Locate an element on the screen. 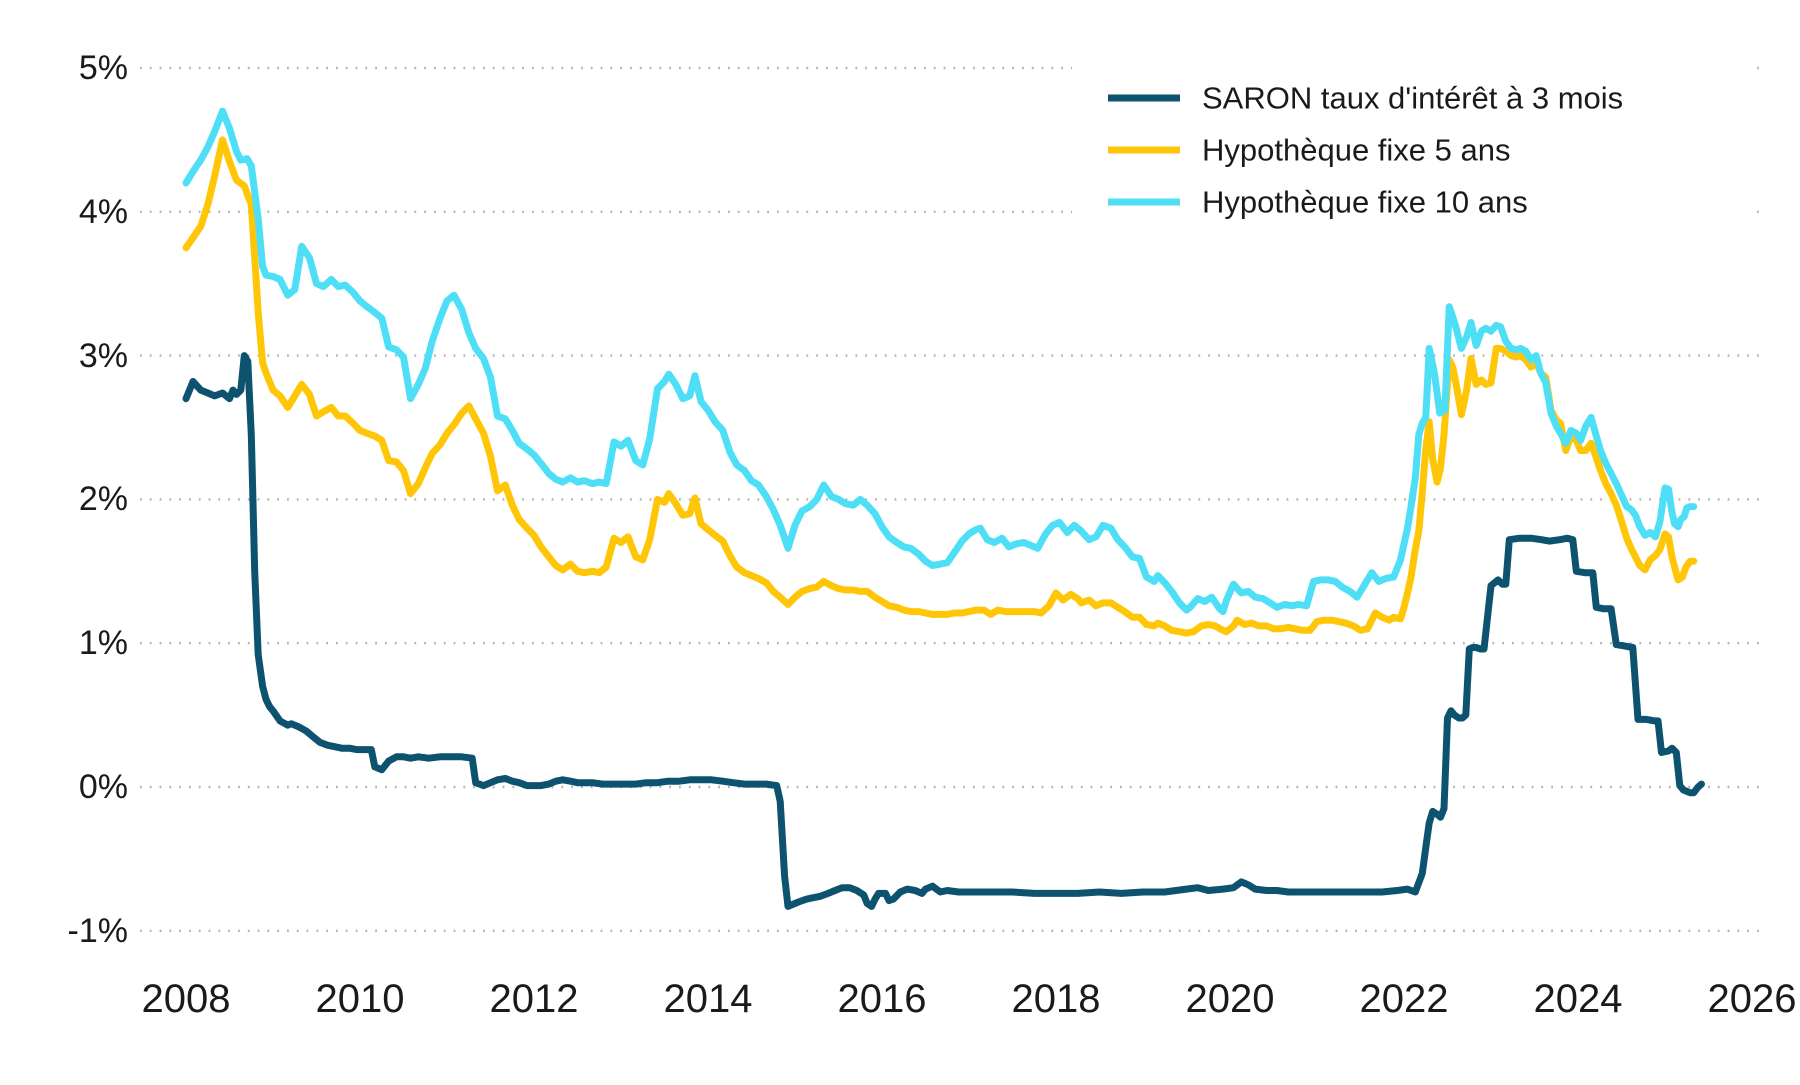 This screenshot has width=1800, height=1085. legend-label-fixe-10ans: Hypothèque fixe 10 ans is located at coordinates (1365, 202).